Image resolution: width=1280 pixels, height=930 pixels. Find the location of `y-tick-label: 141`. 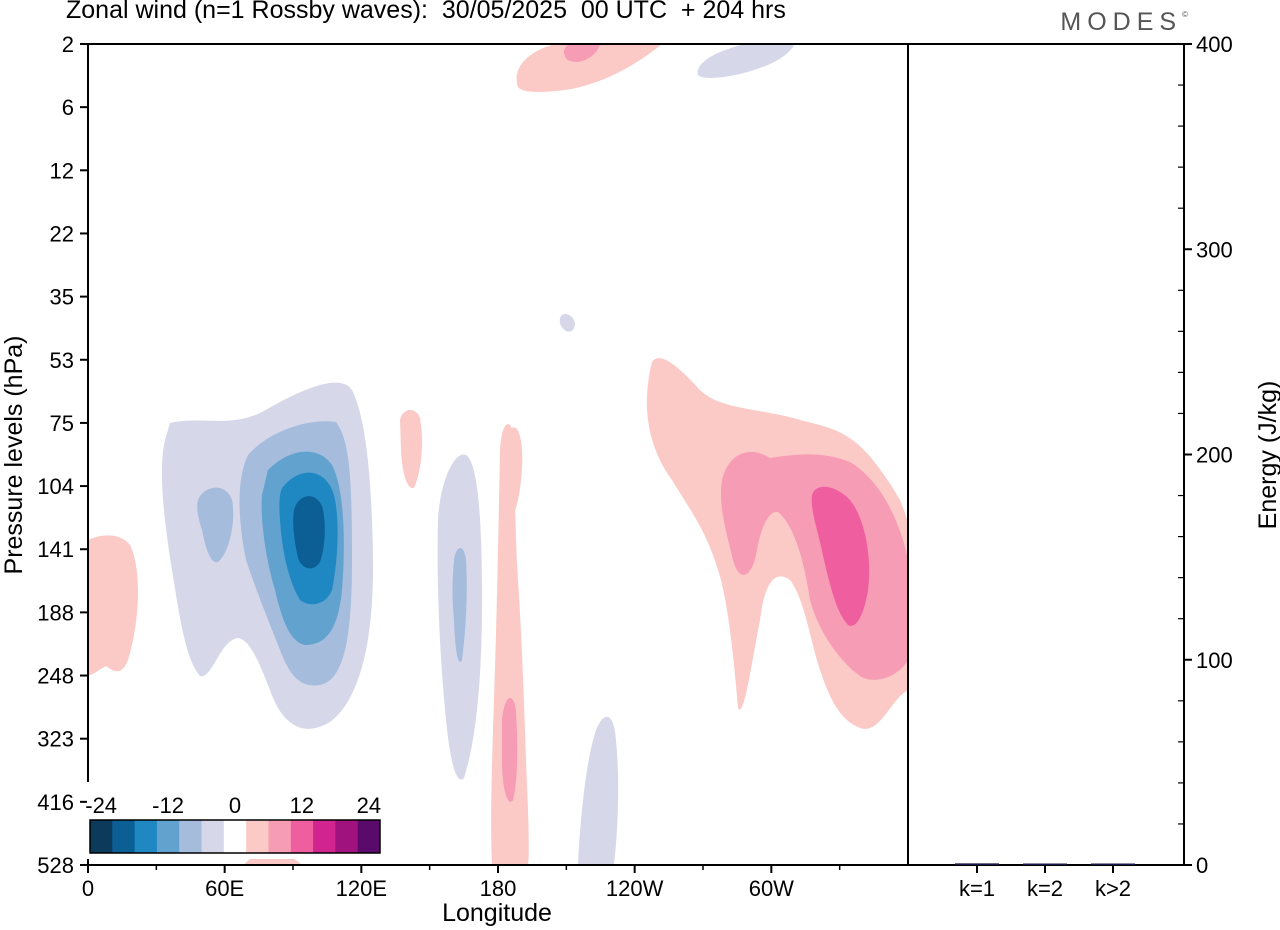

y-tick-label: 141 is located at coordinates (55, 549).